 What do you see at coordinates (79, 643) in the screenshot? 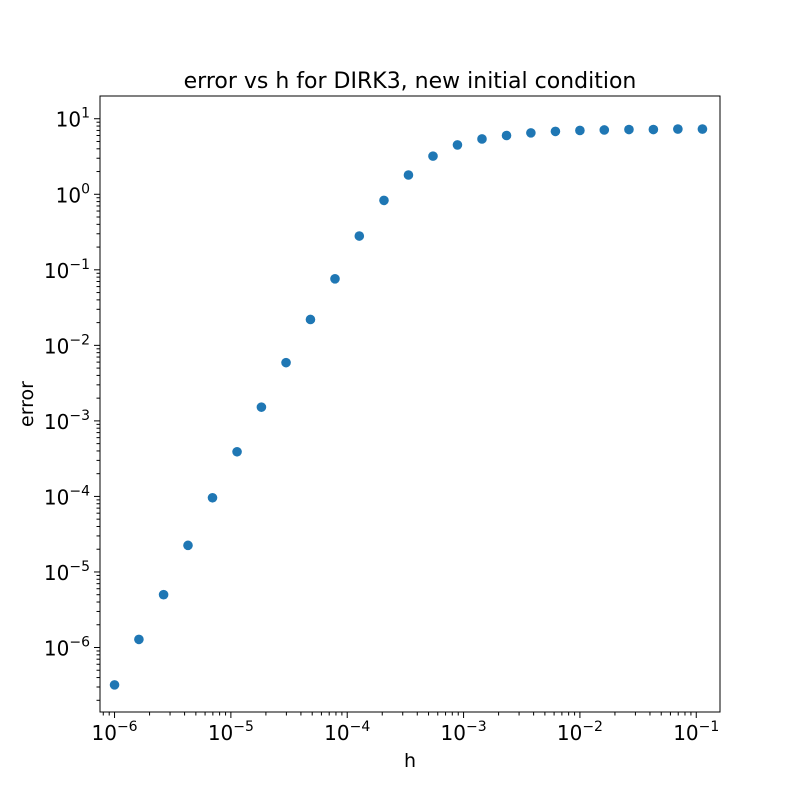
I see `y-tick-label-exponent: −6` at bounding box center [79, 643].